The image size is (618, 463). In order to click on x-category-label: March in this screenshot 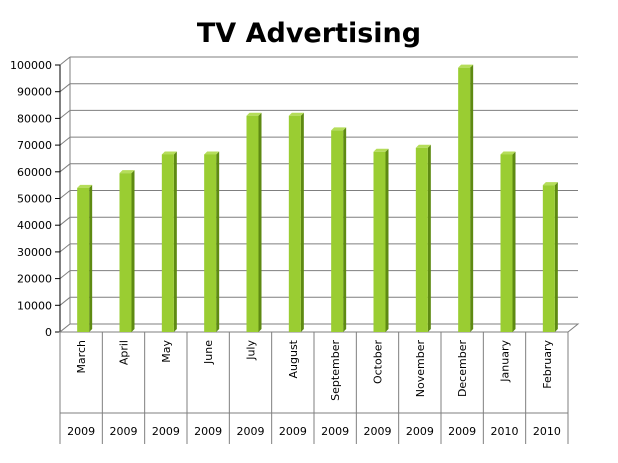, I will do `click(81, 357)`.